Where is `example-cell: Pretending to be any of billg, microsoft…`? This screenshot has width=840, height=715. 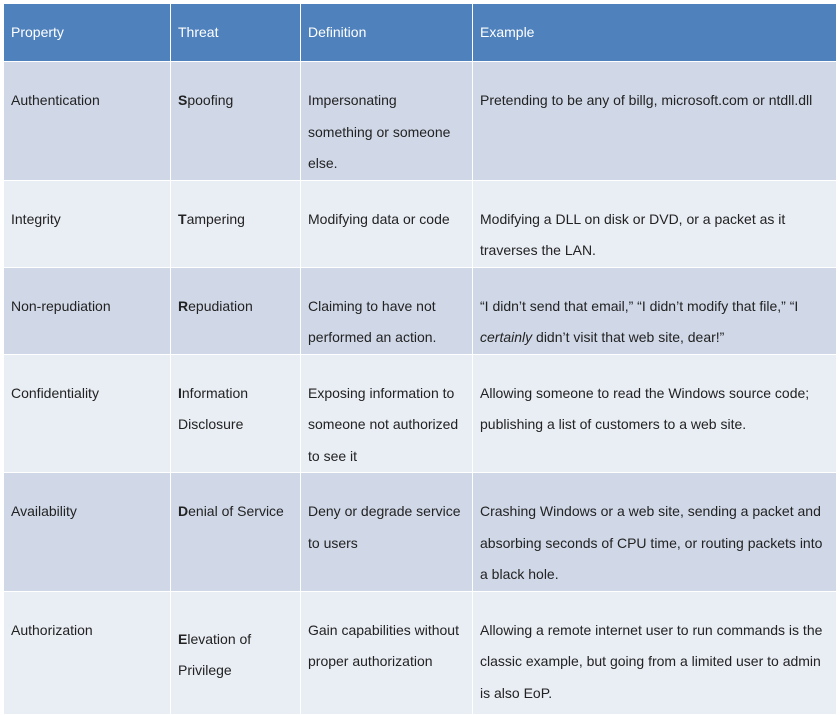 example-cell: Pretending to be any of billg, microsoft… is located at coordinates (654, 121).